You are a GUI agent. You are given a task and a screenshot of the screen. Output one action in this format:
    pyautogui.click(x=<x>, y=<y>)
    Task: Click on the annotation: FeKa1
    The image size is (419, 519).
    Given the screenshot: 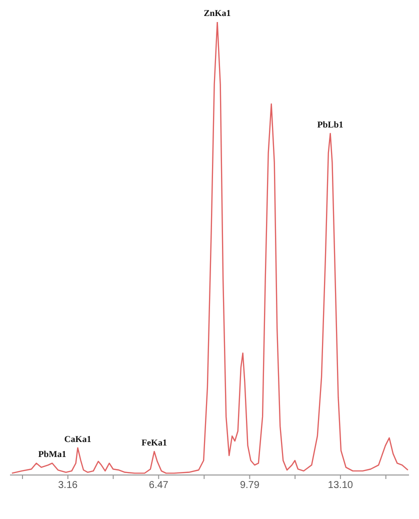 What is the action you would take?
    pyautogui.click(x=154, y=442)
    